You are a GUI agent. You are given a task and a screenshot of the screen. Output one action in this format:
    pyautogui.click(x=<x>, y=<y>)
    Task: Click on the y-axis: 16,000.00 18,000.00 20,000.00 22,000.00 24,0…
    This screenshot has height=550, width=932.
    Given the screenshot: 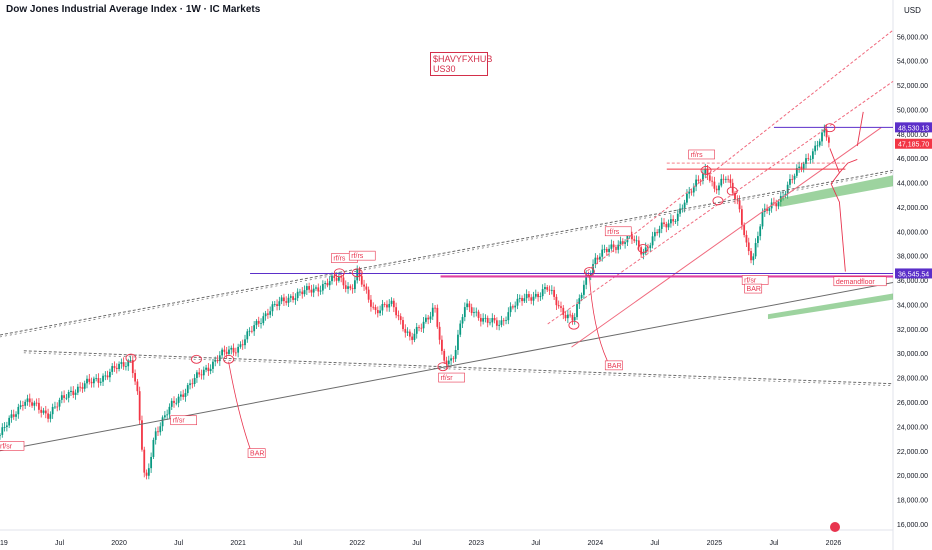 What is the action you would take?
    pyautogui.click(x=913, y=281)
    